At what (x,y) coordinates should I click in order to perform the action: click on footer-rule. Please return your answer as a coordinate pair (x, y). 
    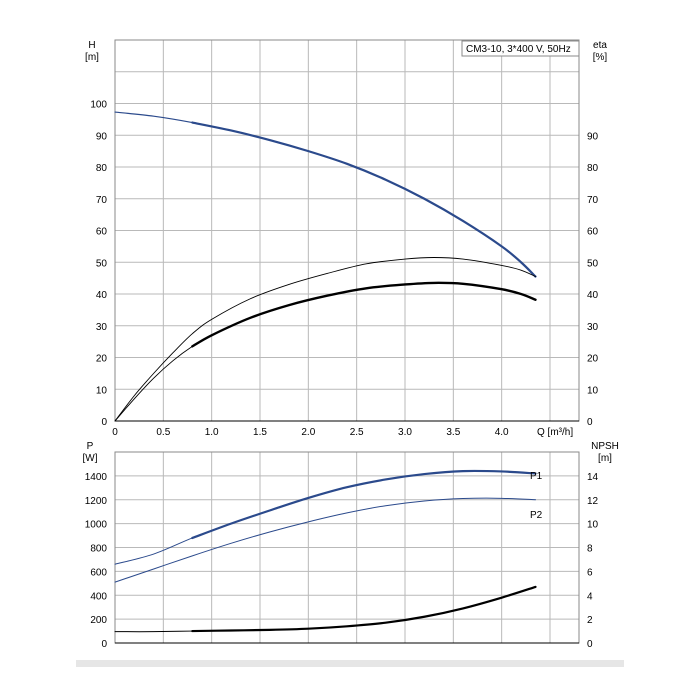
    Looking at the image, I should click on (350, 663).